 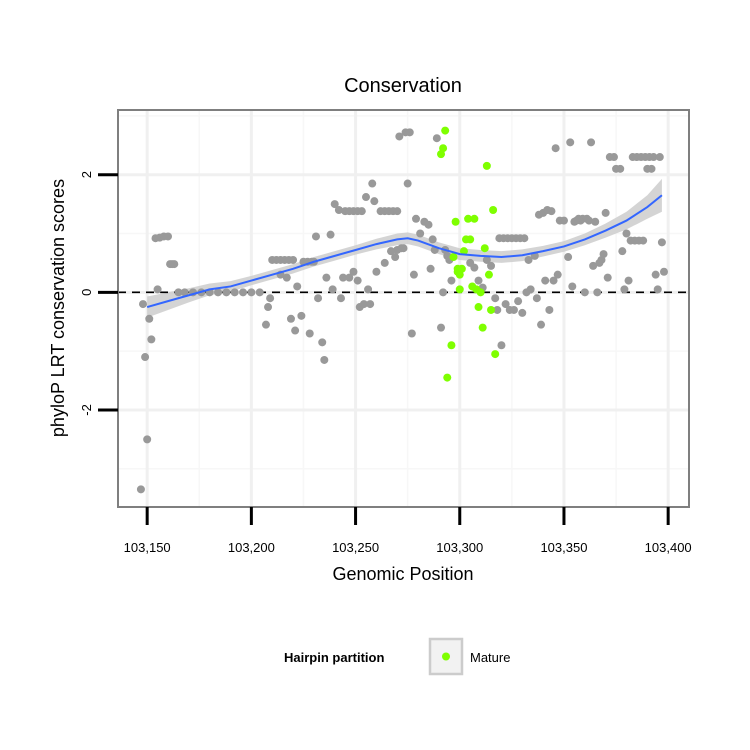 I want to click on y-axis-title: phyloP LRT conservation scores, so click(x=58, y=308).